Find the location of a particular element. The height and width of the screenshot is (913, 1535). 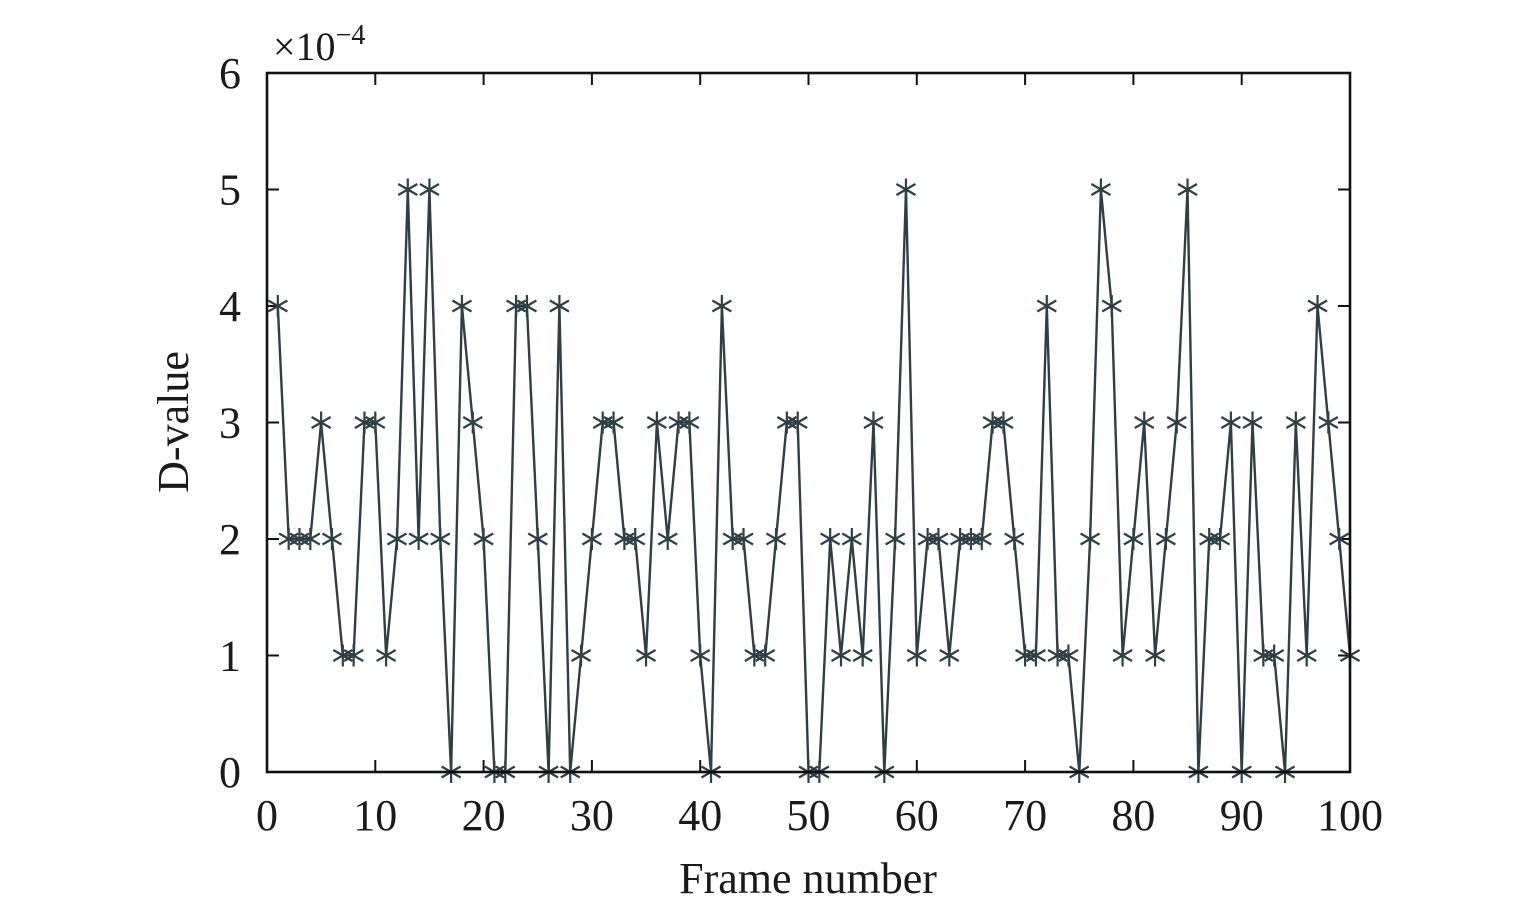

scale-factor-base: ×10 is located at coordinates (304, 46).